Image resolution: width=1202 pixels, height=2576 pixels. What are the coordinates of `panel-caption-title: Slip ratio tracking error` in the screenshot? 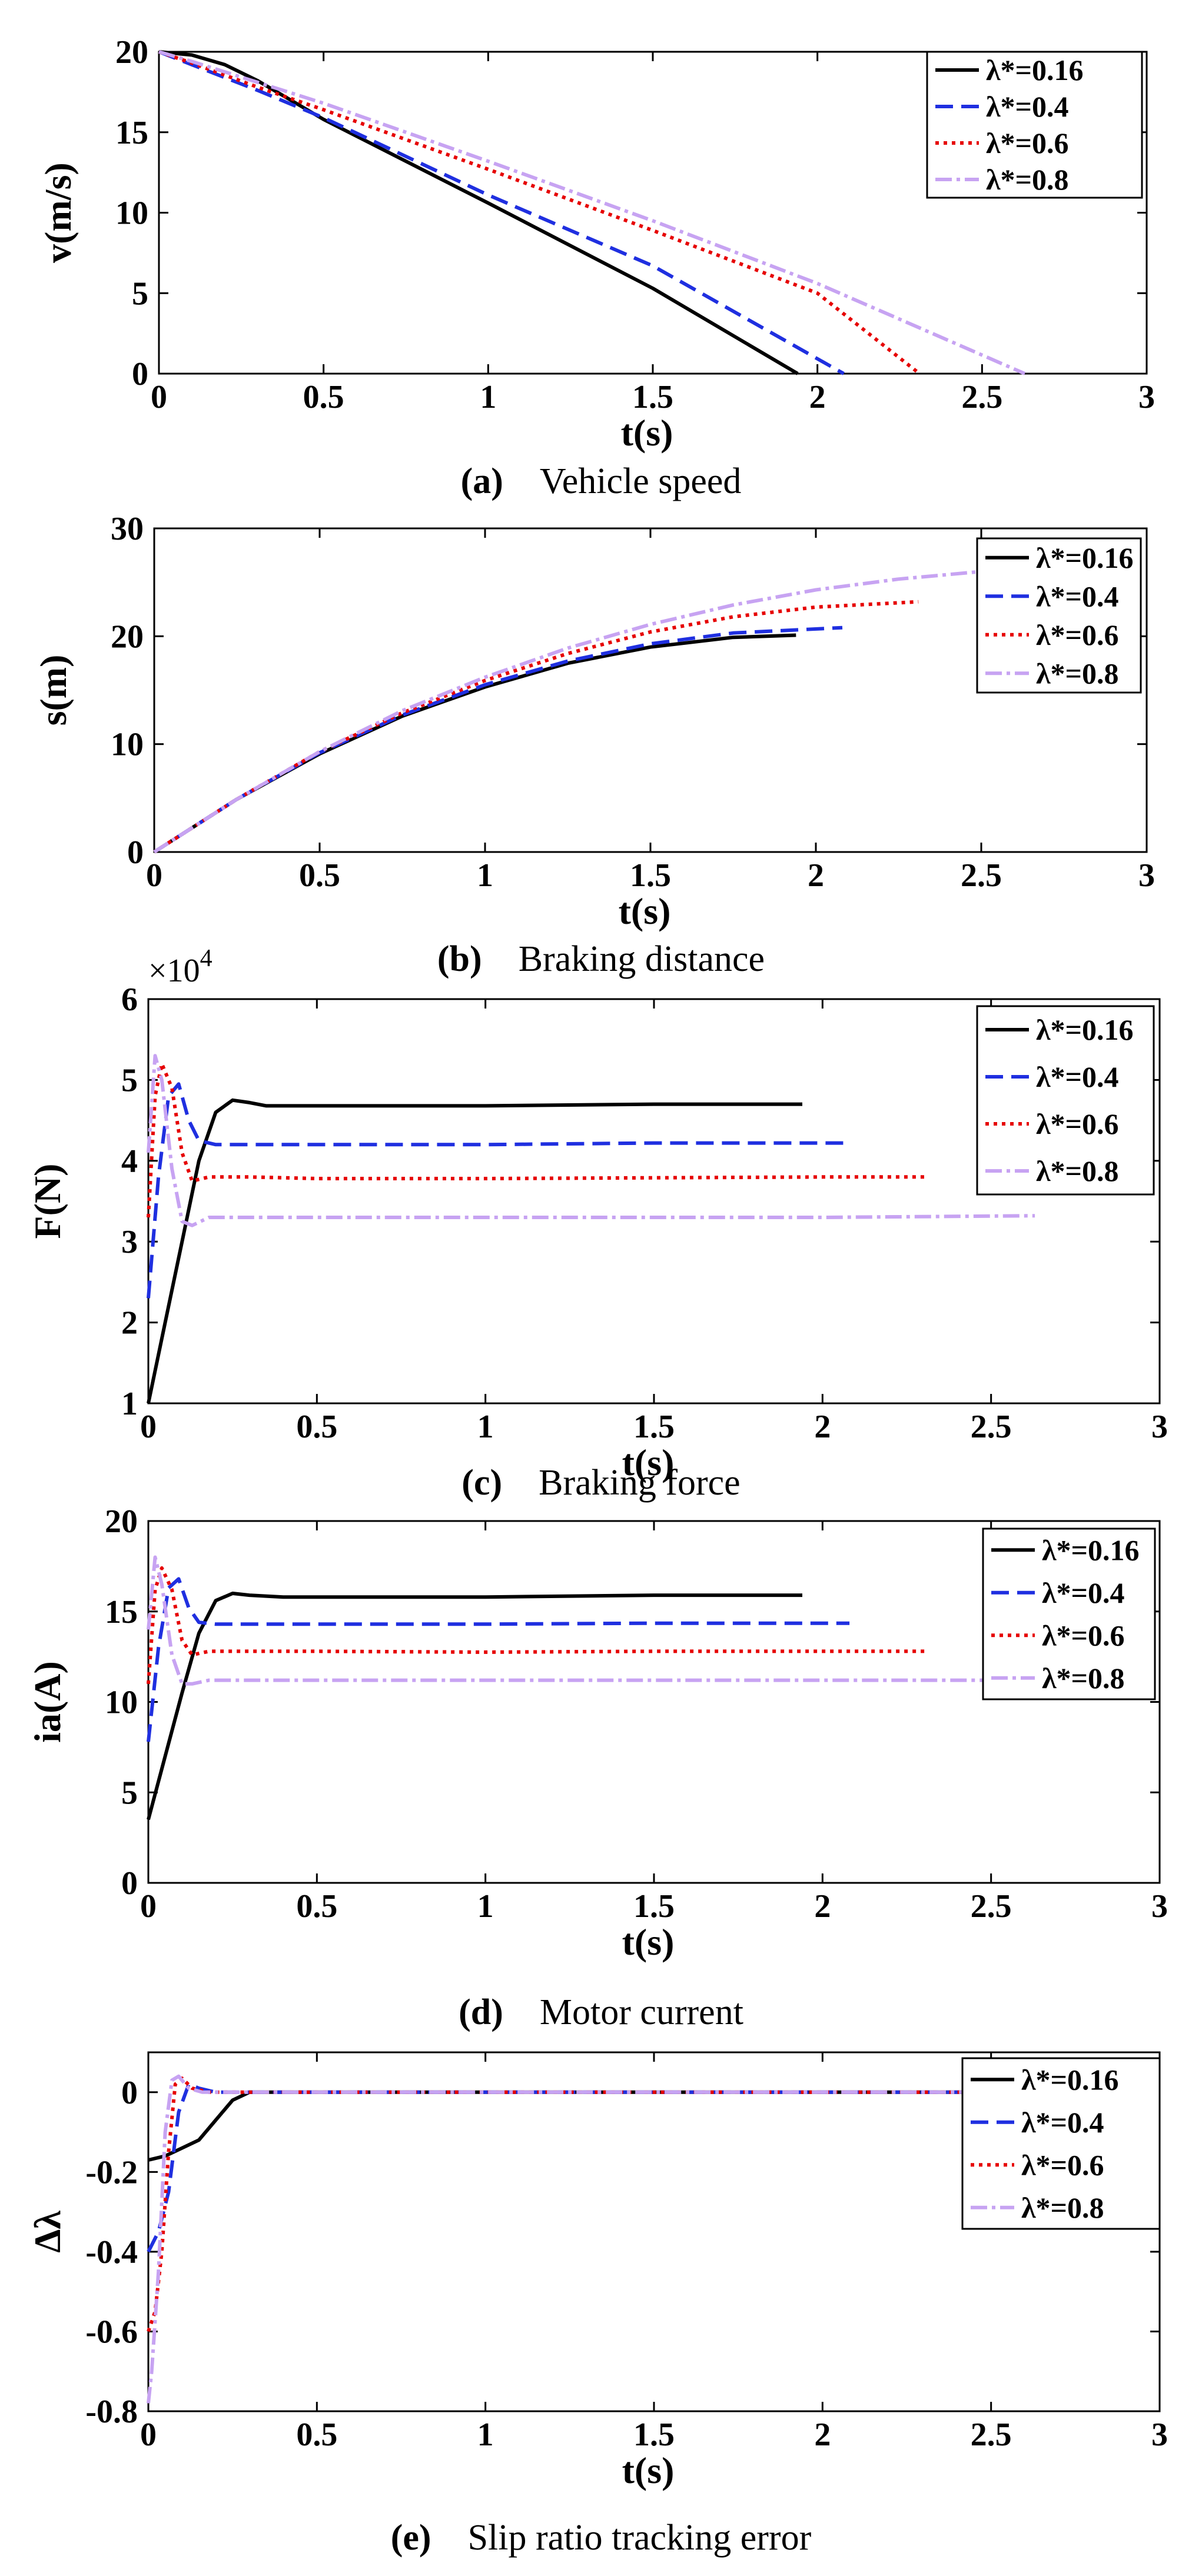 It's located at (640, 2538).